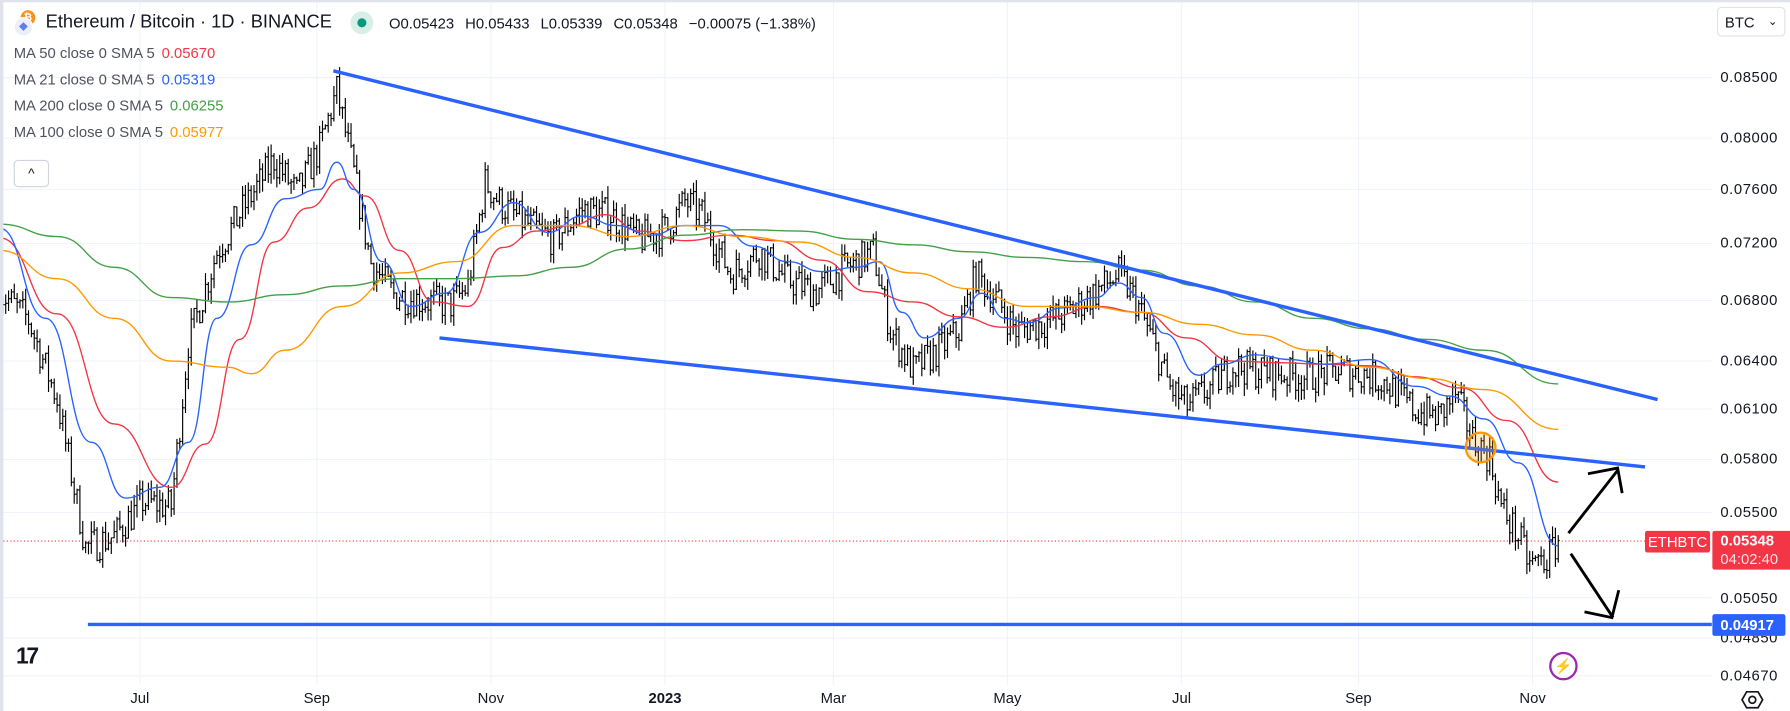 This screenshot has height=711, width=1790. I want to click on indicator-ma100: MA 100 close 0 SMA 5 0.05977, so click(119, 135).